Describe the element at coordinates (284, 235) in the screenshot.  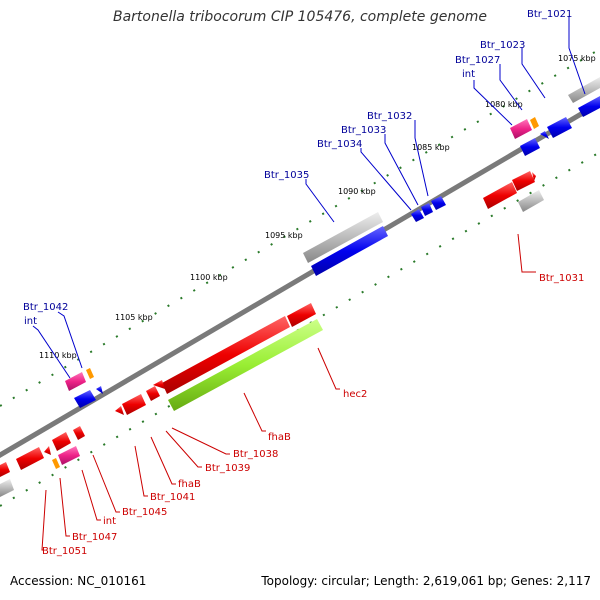
I see `scale-label: 1095 kbp` at that location.